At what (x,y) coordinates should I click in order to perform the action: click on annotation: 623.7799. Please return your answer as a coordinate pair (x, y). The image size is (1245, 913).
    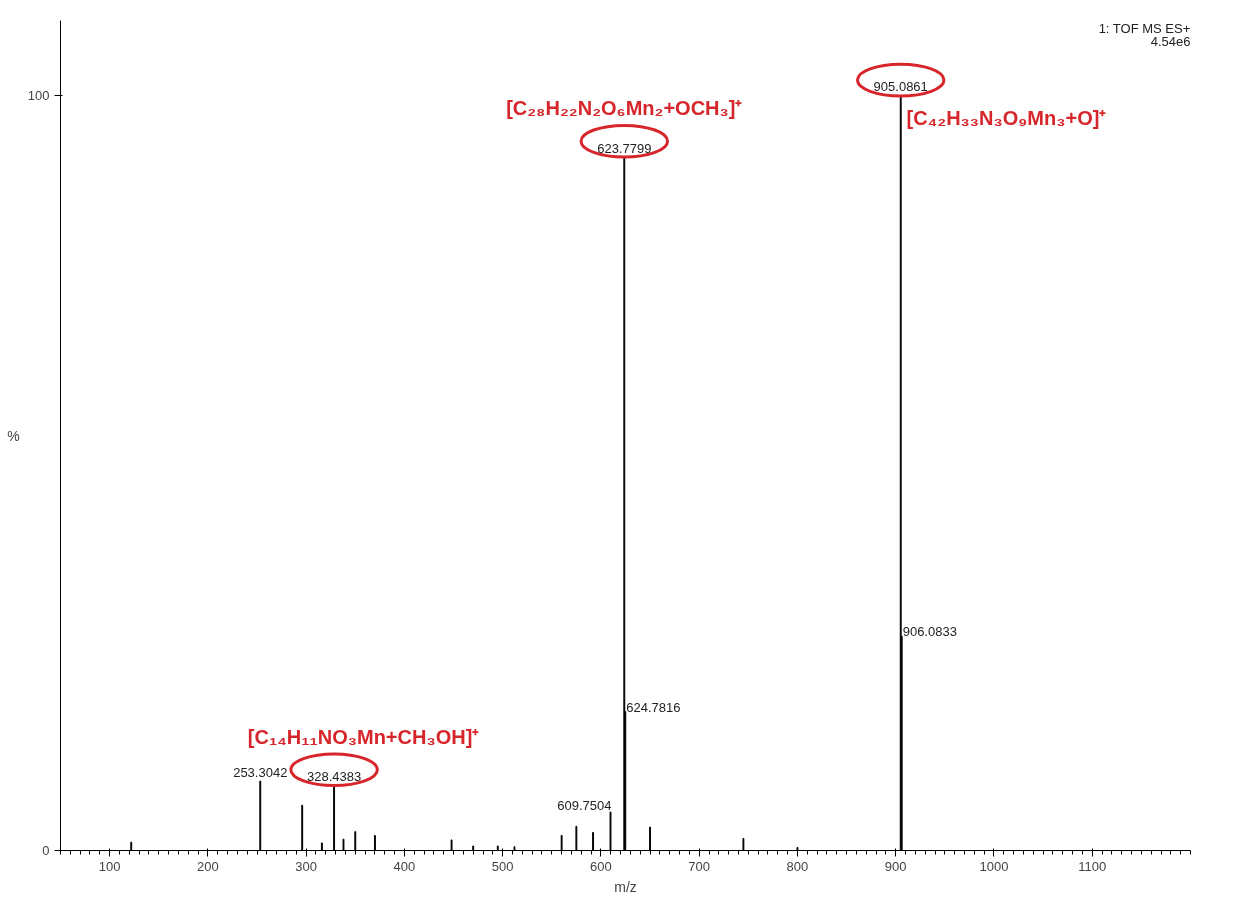
    Looking at the image, I should click on (624, 148).